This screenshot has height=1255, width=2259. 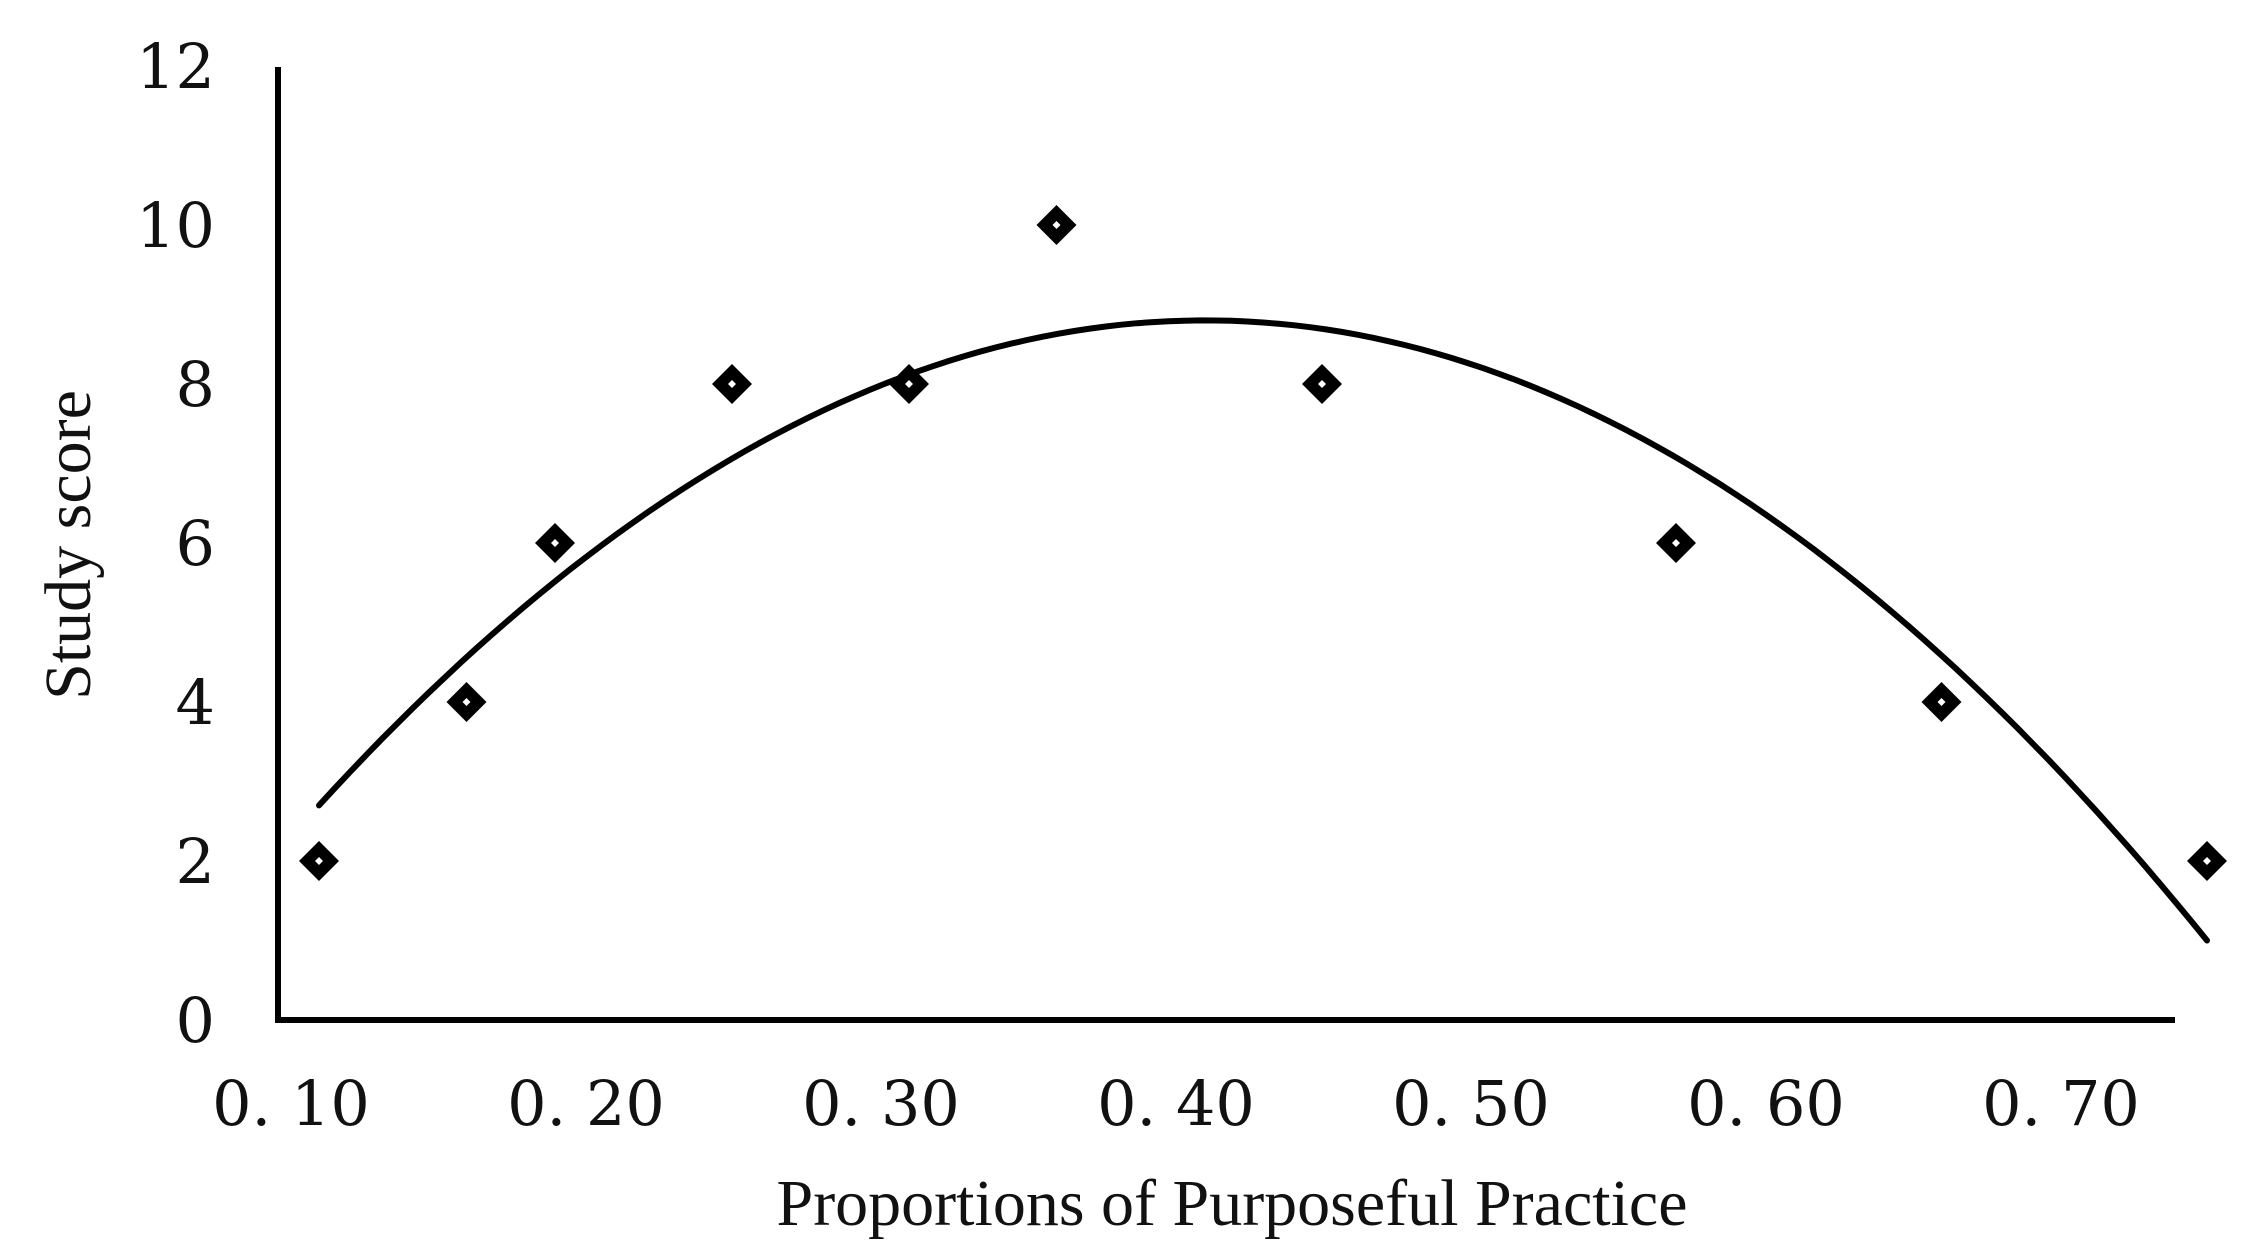 I want to click on x-tick-label: 0. 30, so click(x=881, y=1103).